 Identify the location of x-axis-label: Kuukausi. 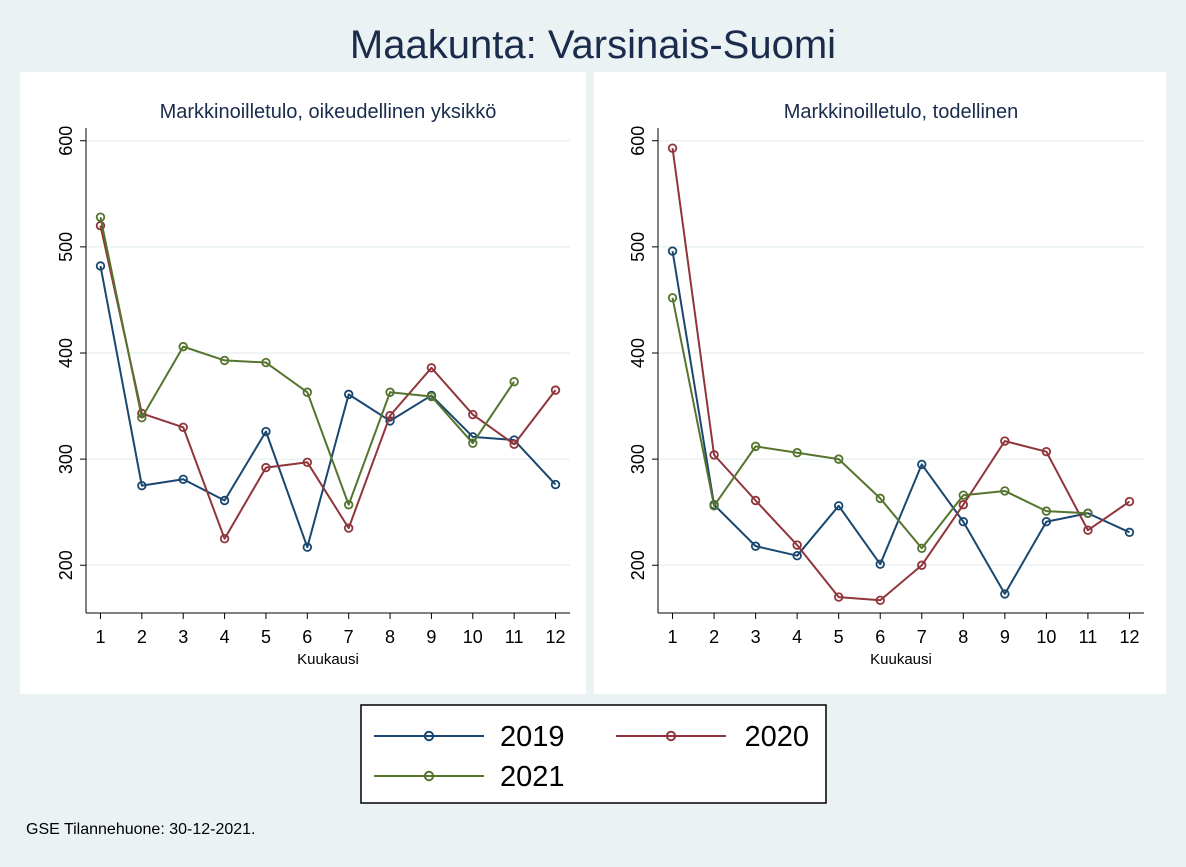
(328, 659).